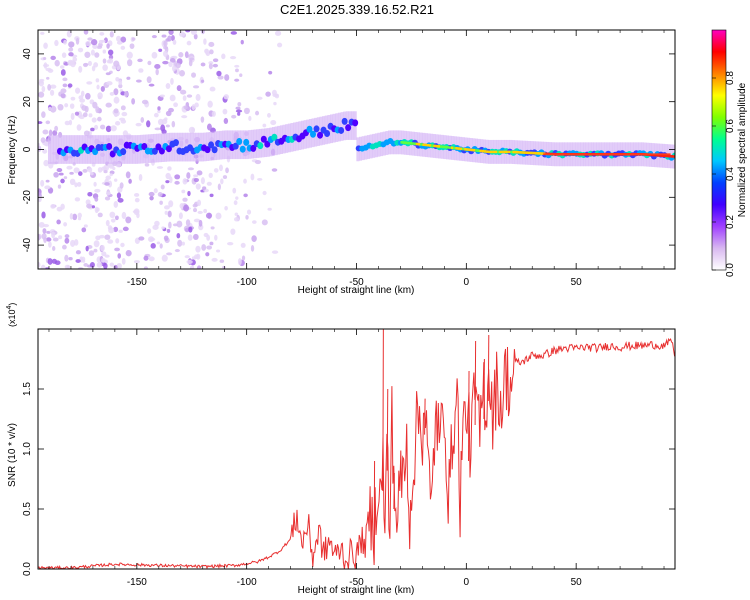 This screenshot has width=750, height=600. I want to click on spectrogram-noise, so click(160, 149).